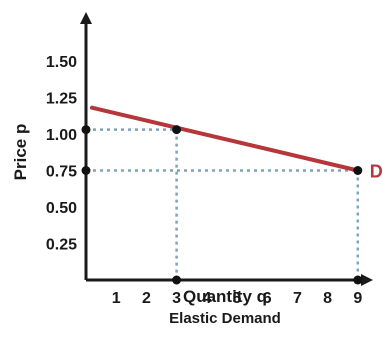 Image resolution: width=383 pixels, height=357 pixels. I want to click on y-tick-label: 0.50, so click(61, 208).